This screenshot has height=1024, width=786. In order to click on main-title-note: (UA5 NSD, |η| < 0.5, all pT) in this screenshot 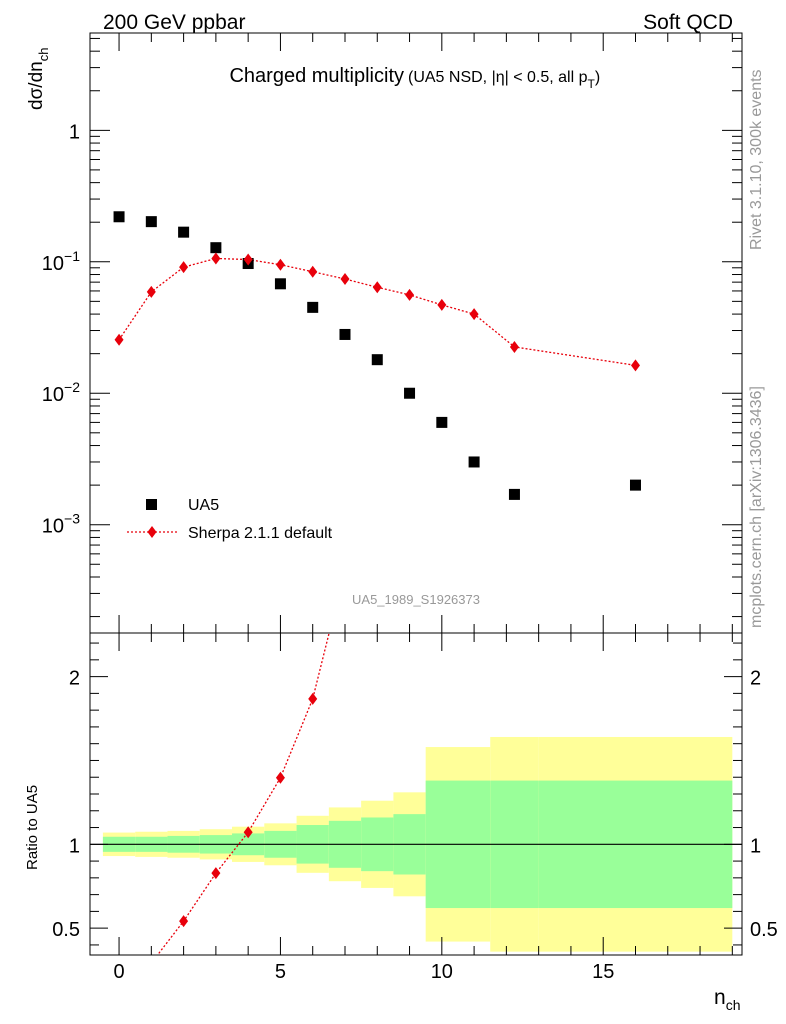, I will do `click(504, 80)`.